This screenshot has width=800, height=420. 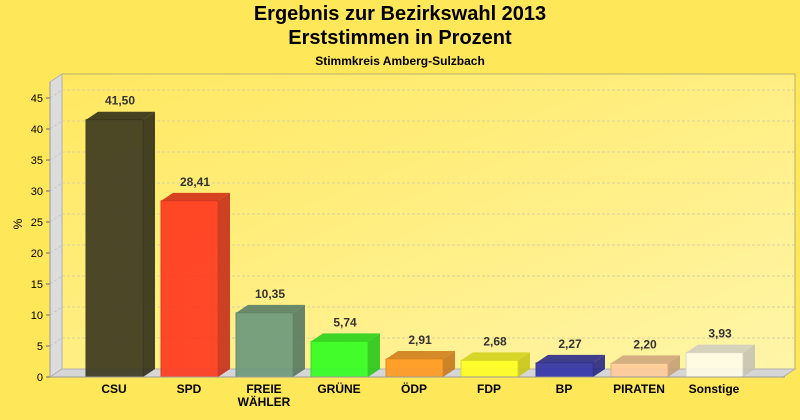 I want to click on data-label: 41,50, so click(x=120, y=101).